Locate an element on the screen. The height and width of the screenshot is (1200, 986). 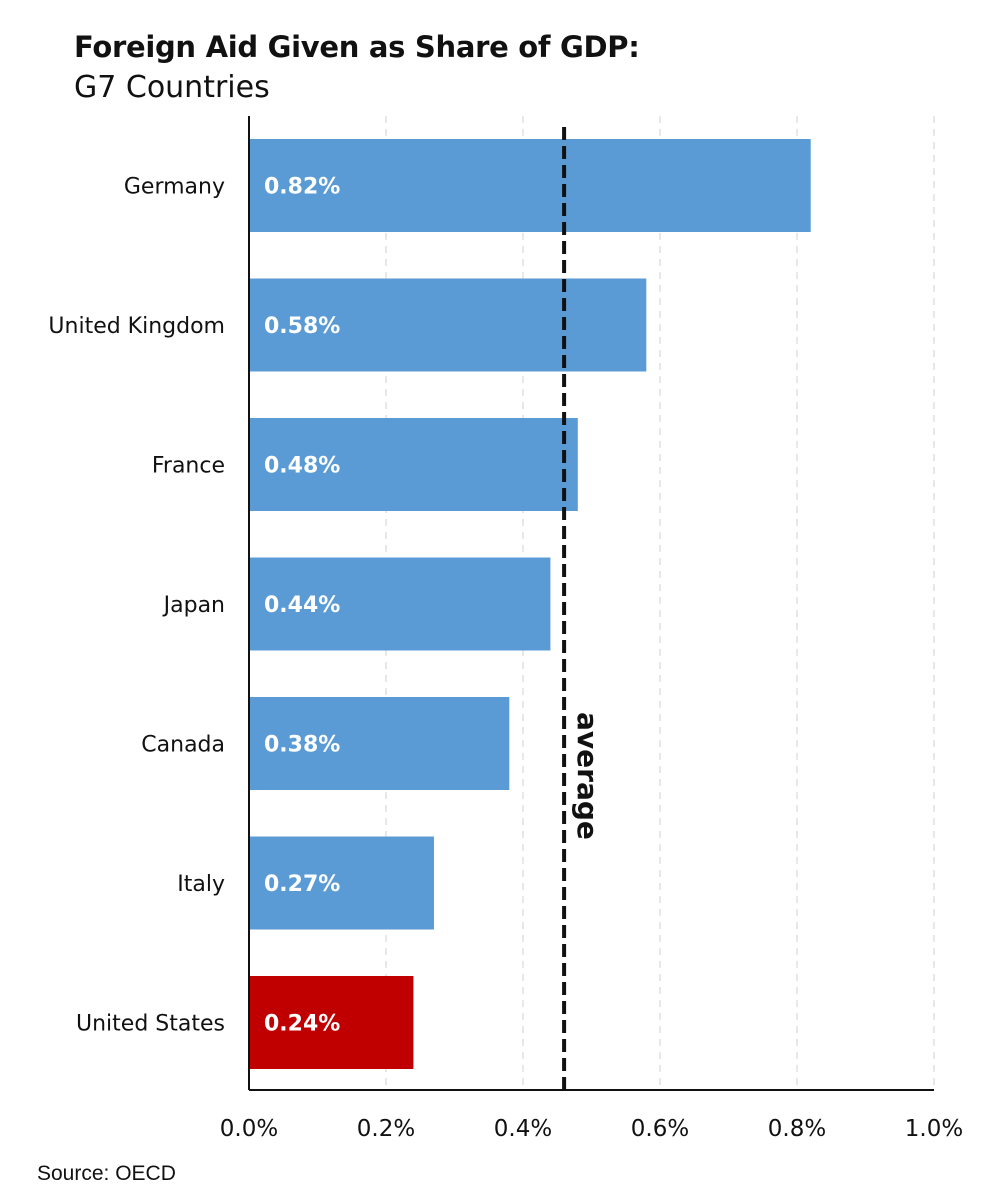
bar-value-label: 0.48% is located at coordinates (302, 466).